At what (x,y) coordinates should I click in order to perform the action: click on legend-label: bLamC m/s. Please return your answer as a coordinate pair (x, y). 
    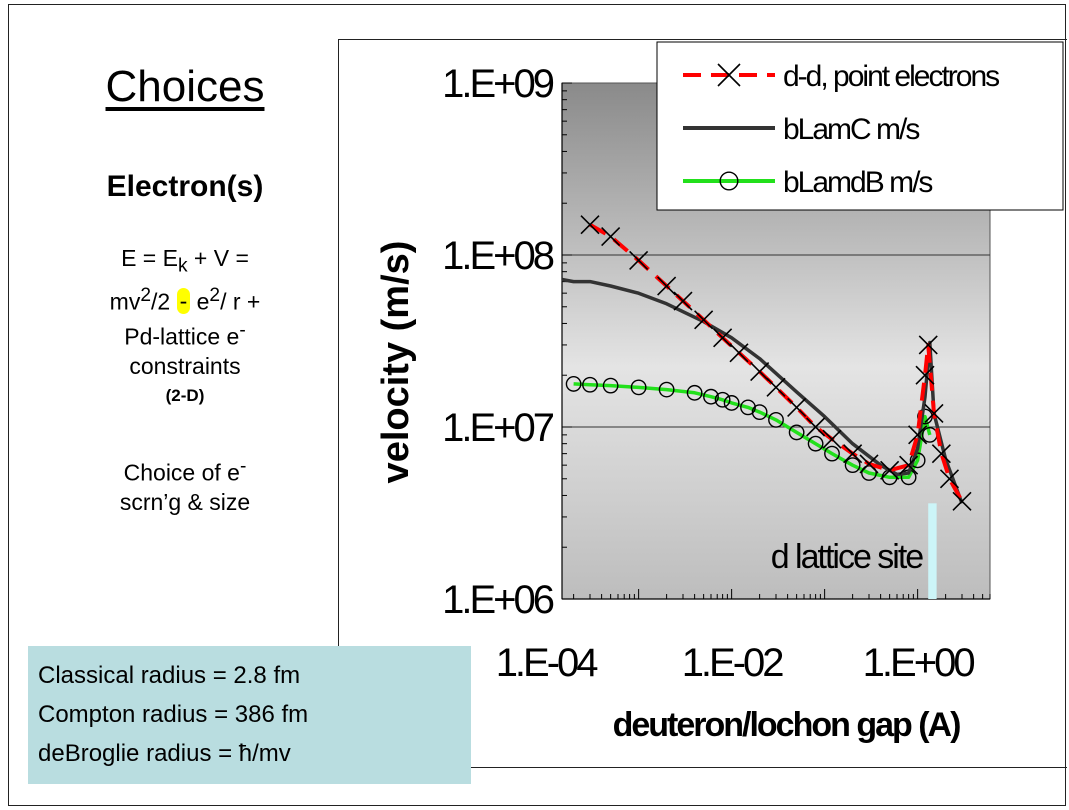
    Looking at the image, I should click on (851, 129).